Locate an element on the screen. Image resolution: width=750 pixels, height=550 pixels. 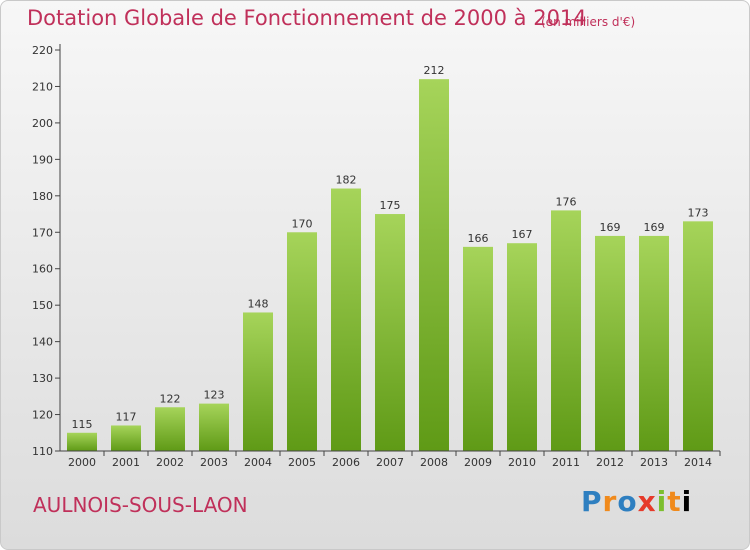
y-tick-label: 140 is located at coordinates (42, 342).